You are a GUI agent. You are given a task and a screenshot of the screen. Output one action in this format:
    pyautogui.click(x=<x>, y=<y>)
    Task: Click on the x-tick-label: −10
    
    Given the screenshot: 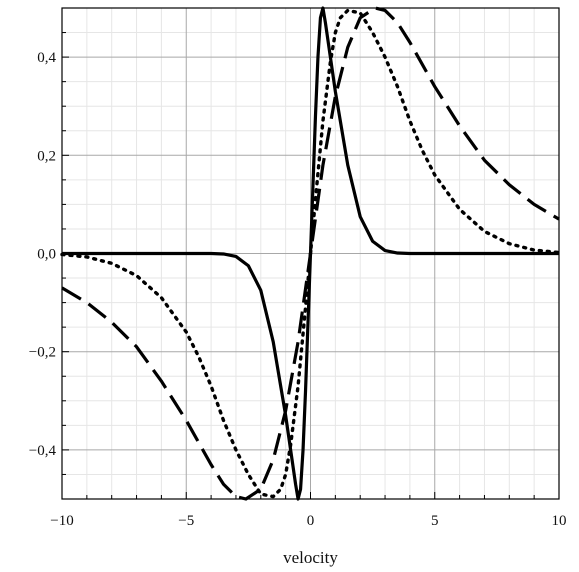 What is the action you would take?
    pyautogui.click(x=61, y=521)
    